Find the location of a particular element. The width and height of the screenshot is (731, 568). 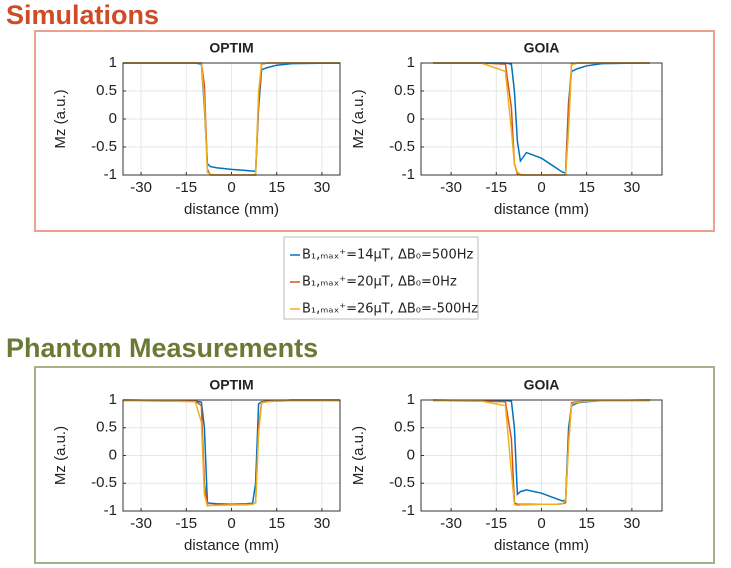

section-title: Phantom Measurements is located at coordinates (162, 348).